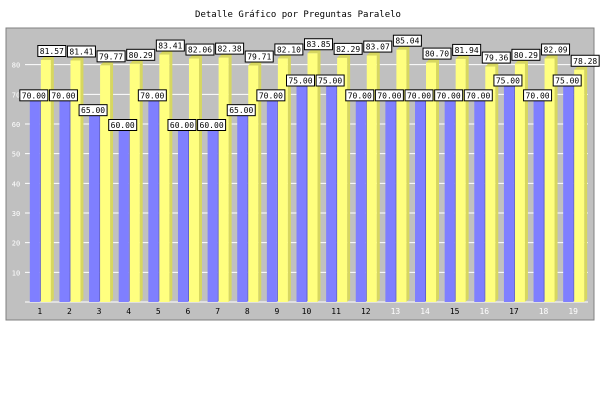 The width and height of the screenshot is (600, 400). I want to click on y-tick-label: 30, so click(16, 214).